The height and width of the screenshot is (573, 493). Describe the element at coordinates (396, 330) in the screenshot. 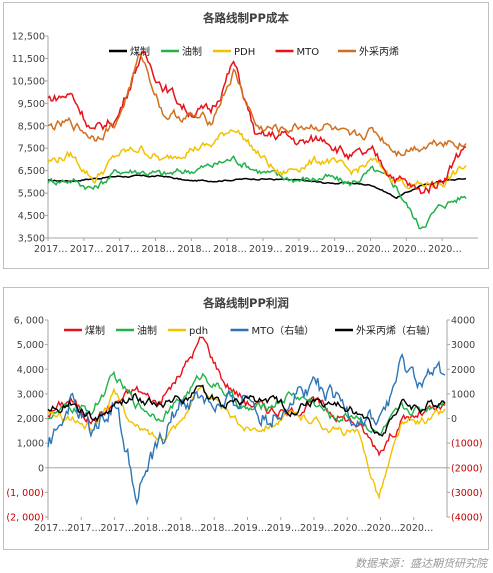

I see `profit-legend-label-4: 外采丙烯（右轴）` at that location.